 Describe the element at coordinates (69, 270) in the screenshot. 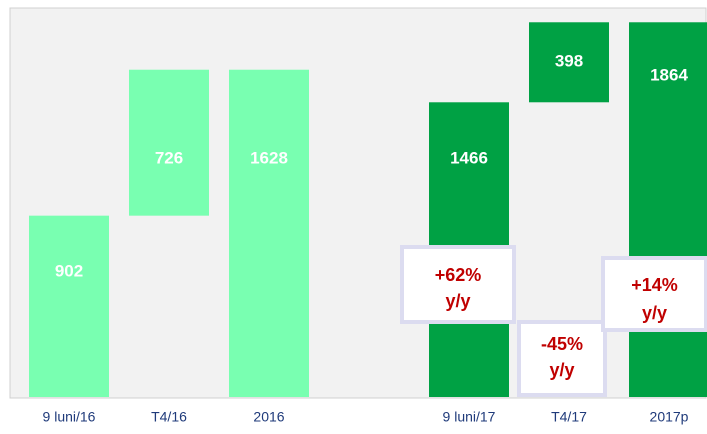

I see `value-label: 902` at that location.